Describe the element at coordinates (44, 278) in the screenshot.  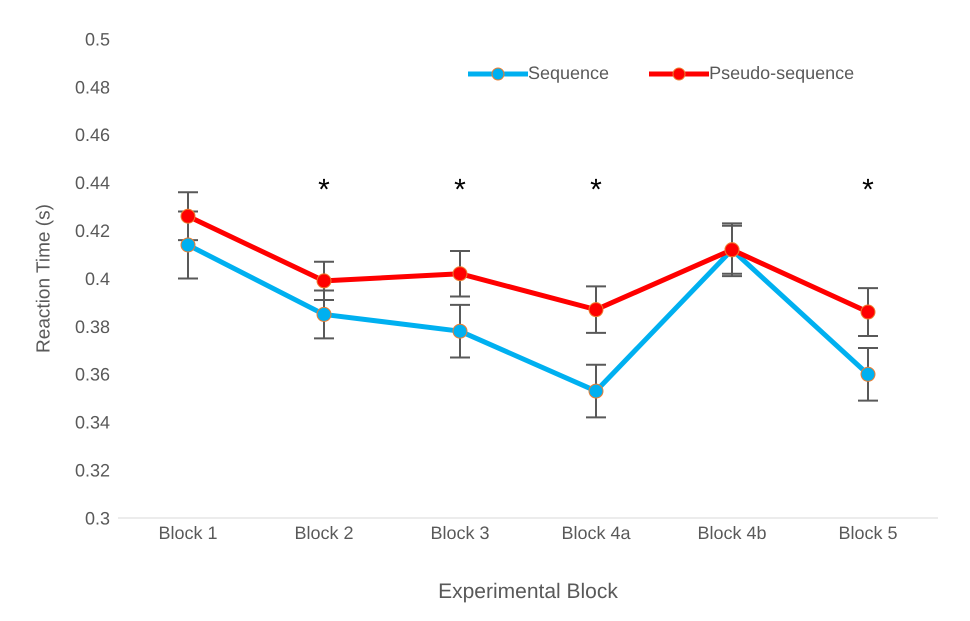
I see `y-axis-title: Reaction Time (s)` at that location.